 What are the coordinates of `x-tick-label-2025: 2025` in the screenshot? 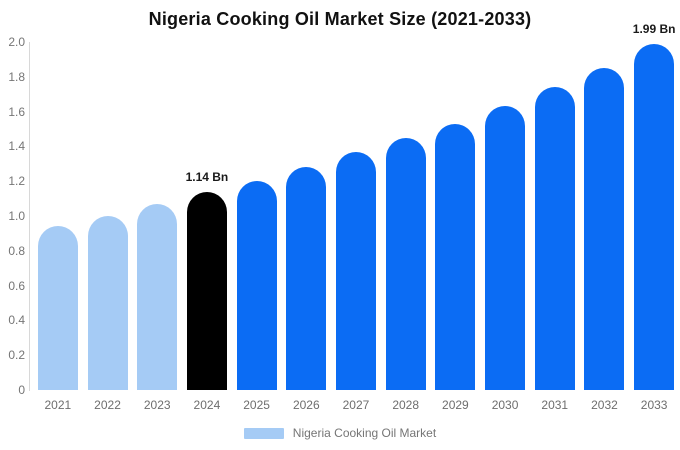 It's located at (256, 405).